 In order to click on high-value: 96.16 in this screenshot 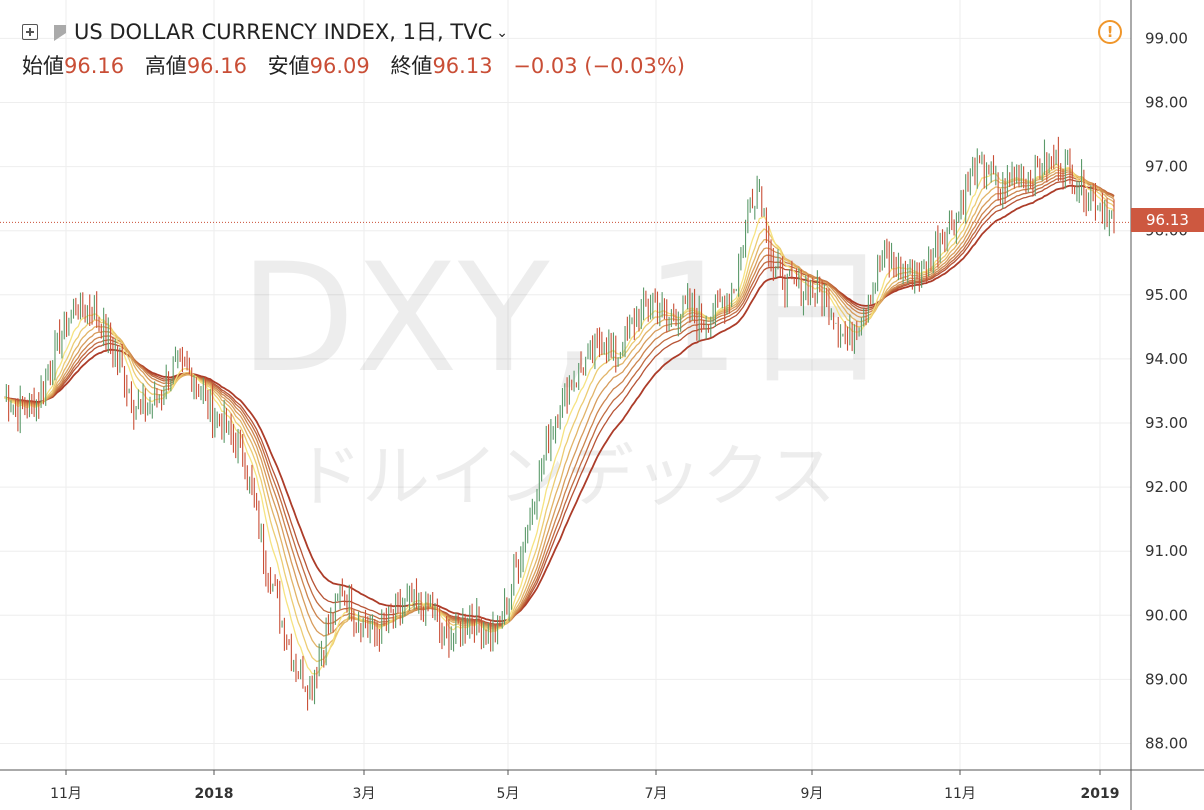, I will do `click(216, 66)`.